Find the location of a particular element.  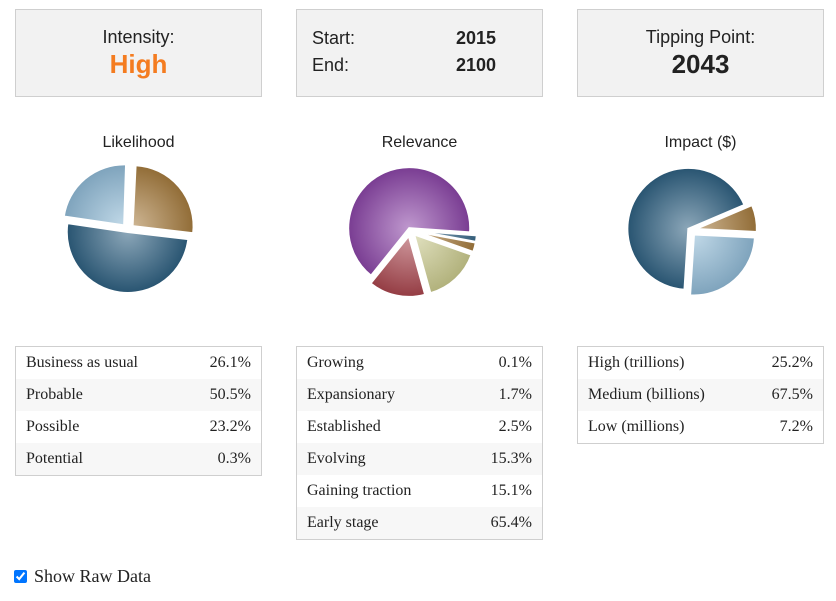

end-value: 2100 is located at coordinates (476, 65).